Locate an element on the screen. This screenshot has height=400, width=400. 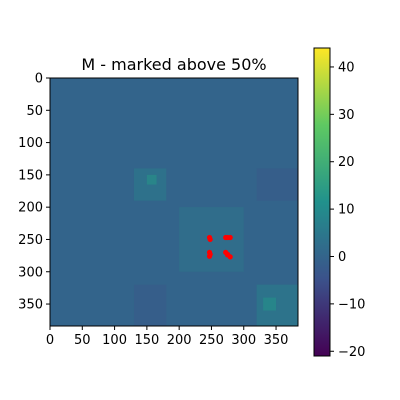
colorbar-tick-label: 30 is located at coordinates (346, 115).